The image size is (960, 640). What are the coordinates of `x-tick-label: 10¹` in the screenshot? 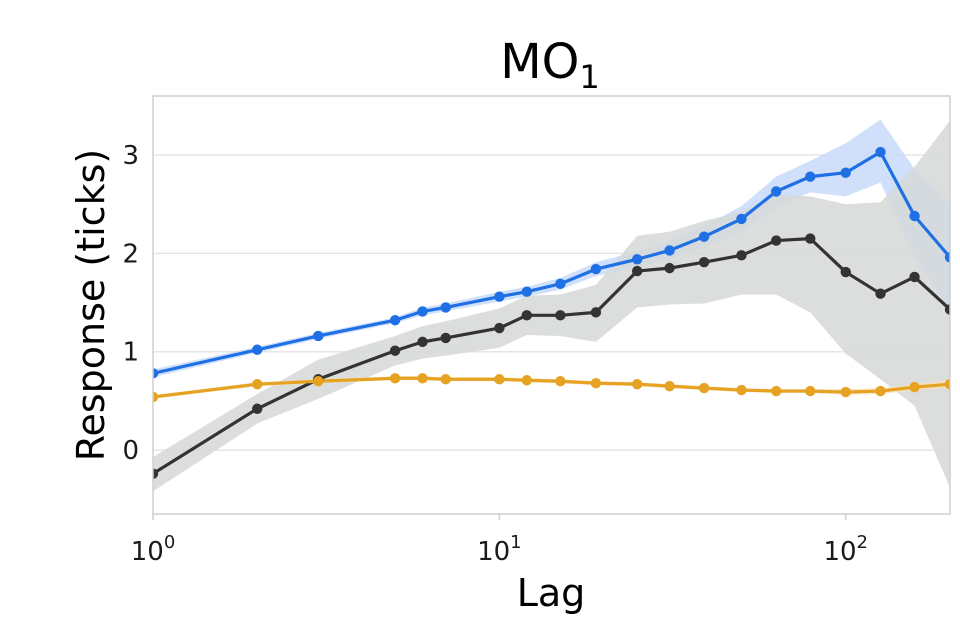 It's located at (499, 549).